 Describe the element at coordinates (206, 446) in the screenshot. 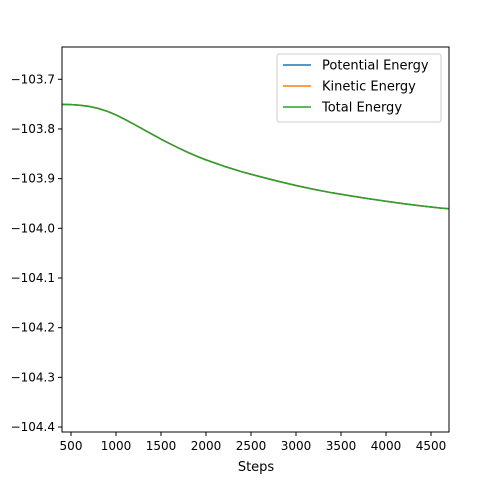

I see `x-tick-label: 2000` at that location.